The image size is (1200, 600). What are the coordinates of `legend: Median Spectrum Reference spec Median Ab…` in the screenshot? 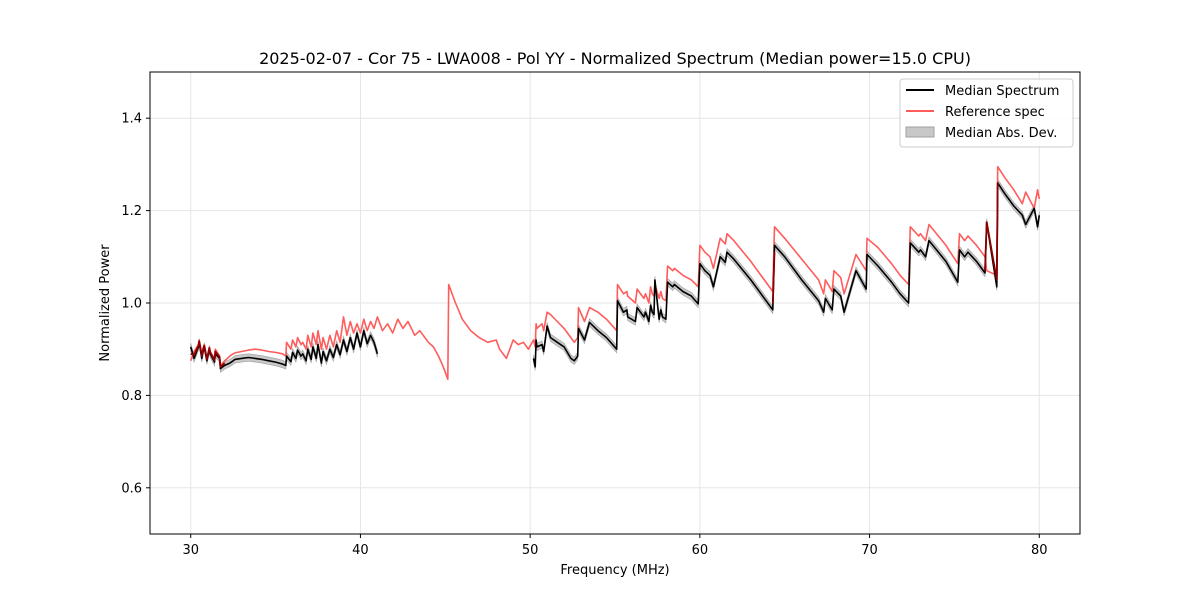 It's located at (986, 113).